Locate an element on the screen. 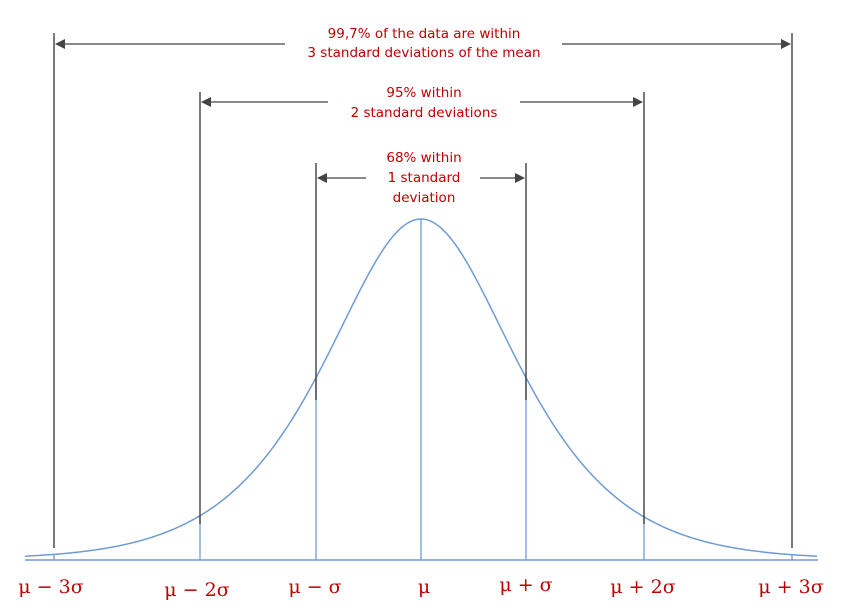  tick-label-mu-plus-3sigma: μ + 3σ is located at coordinates (790, 587).